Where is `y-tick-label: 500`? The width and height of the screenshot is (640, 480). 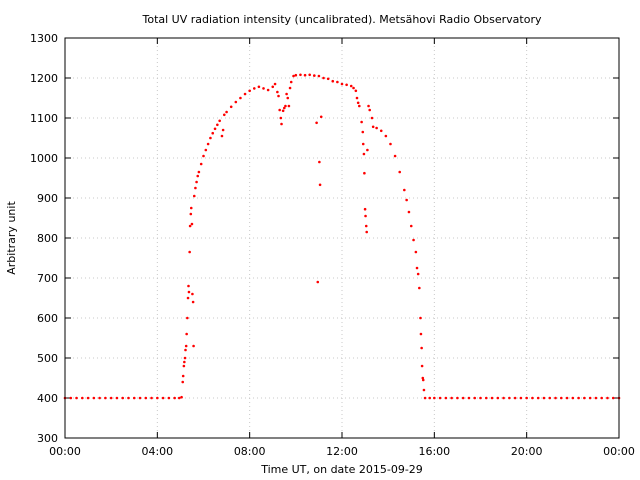
y-tick-label: 500 is located at coordinates (47, 358).